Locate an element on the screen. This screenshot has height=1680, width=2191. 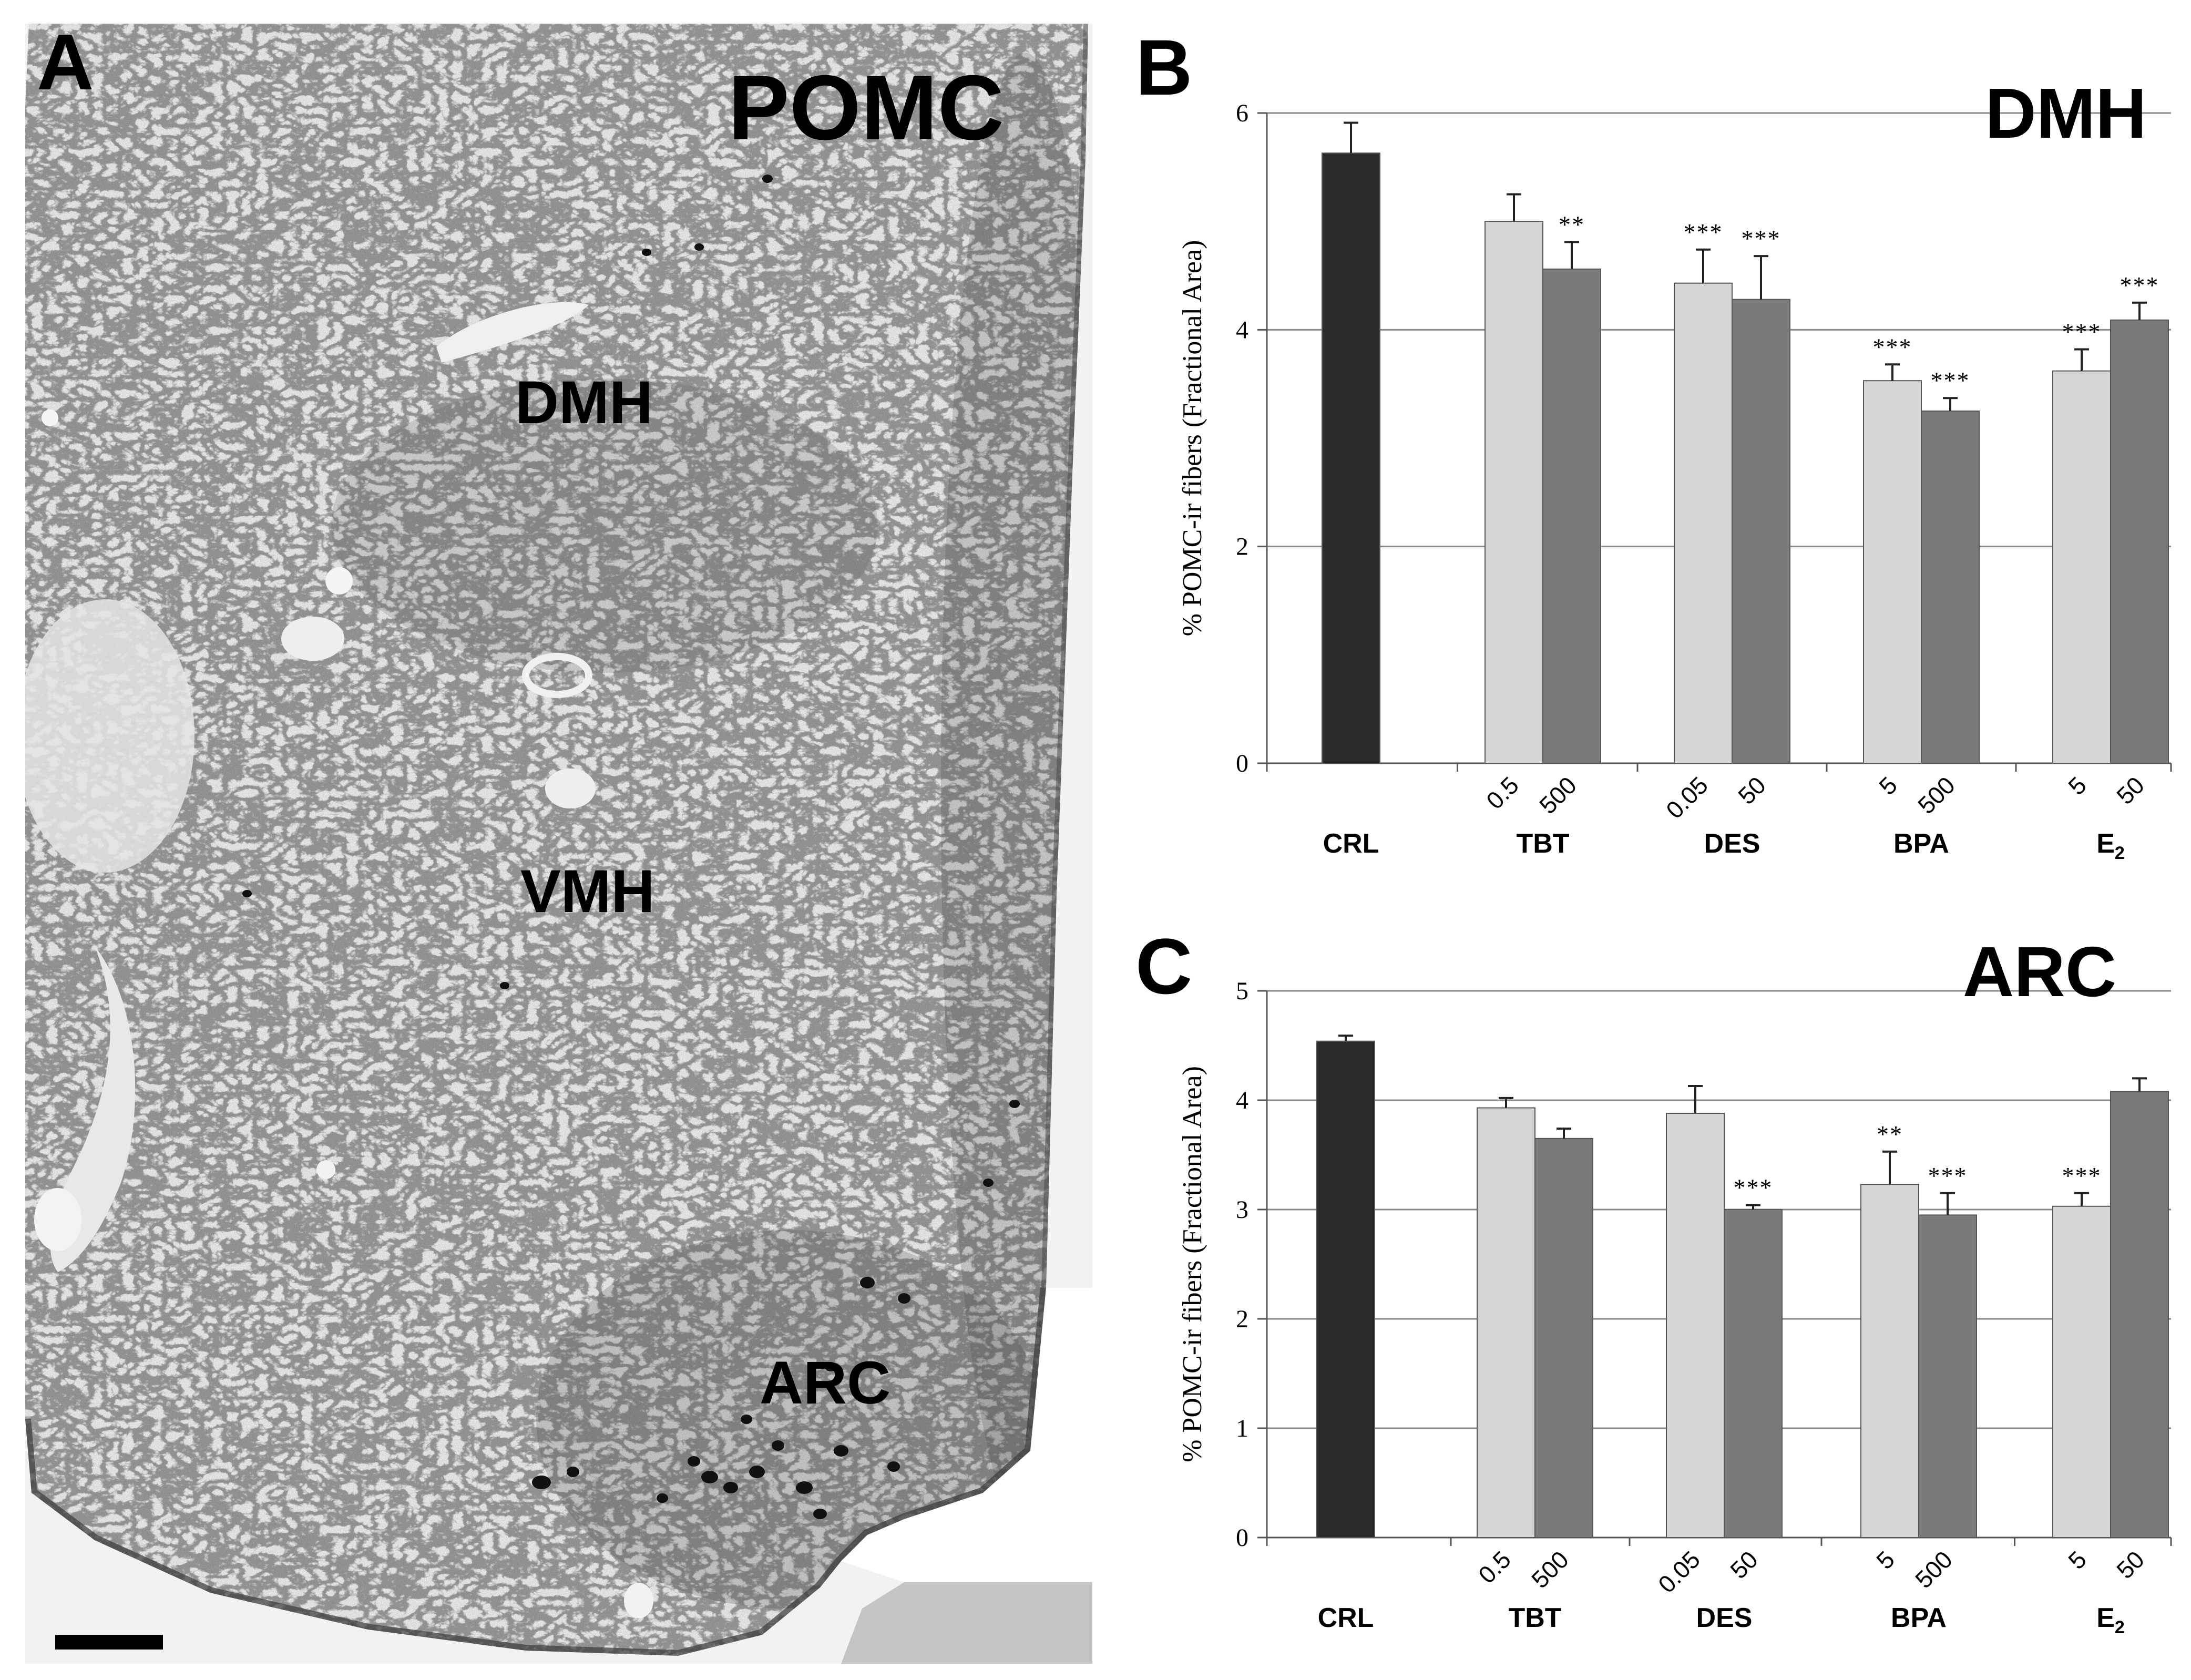
y-tick-label: 1 is located at coordinates (1242, 1428).